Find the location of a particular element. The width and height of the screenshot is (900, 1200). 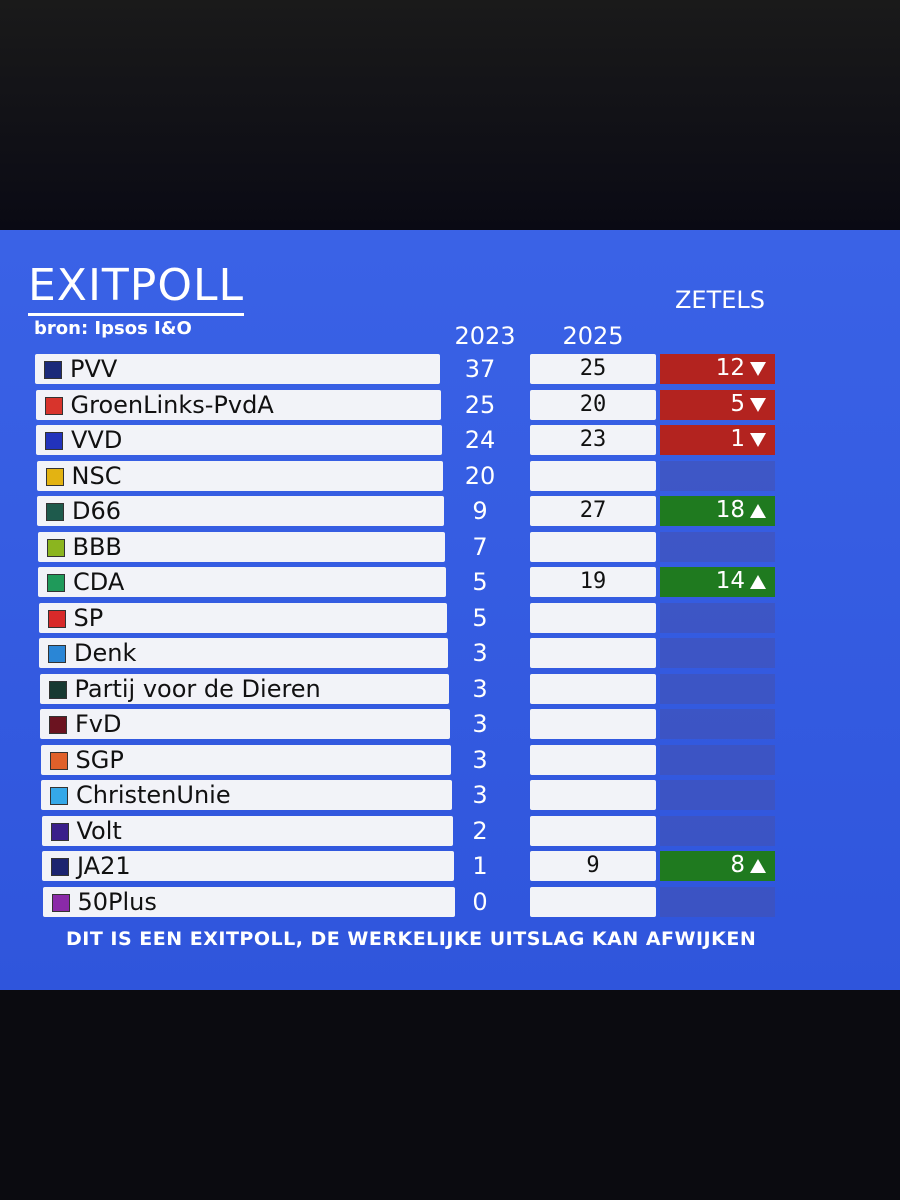

value-2025: 9 is located at coordinates (593, 865).